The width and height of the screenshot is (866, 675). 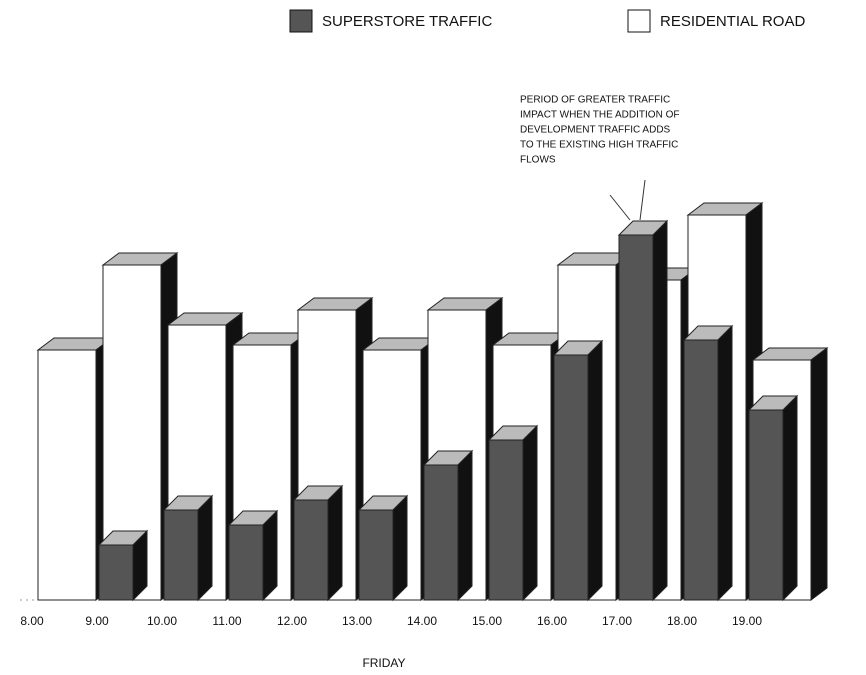 I want to click on annotation: FLOWS, so click(x=538, y=160).